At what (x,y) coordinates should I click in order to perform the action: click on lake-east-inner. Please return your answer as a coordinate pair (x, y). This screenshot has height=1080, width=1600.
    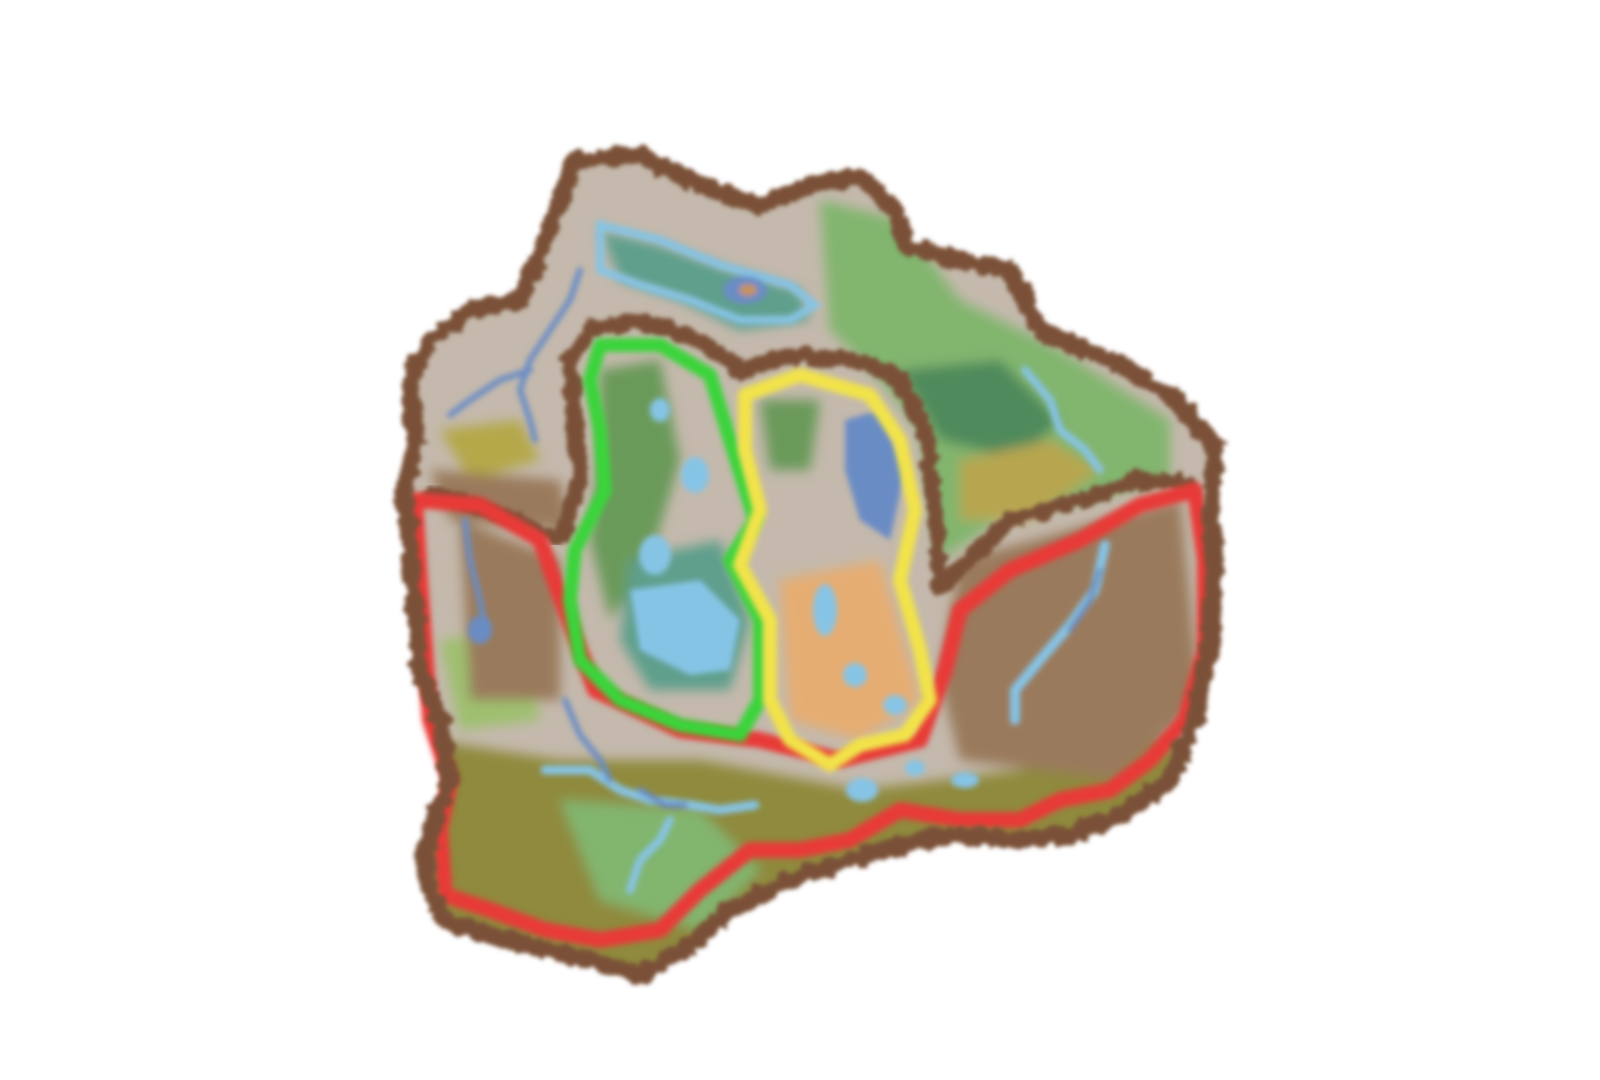
    Looking at the image, I should click on (875, 475).